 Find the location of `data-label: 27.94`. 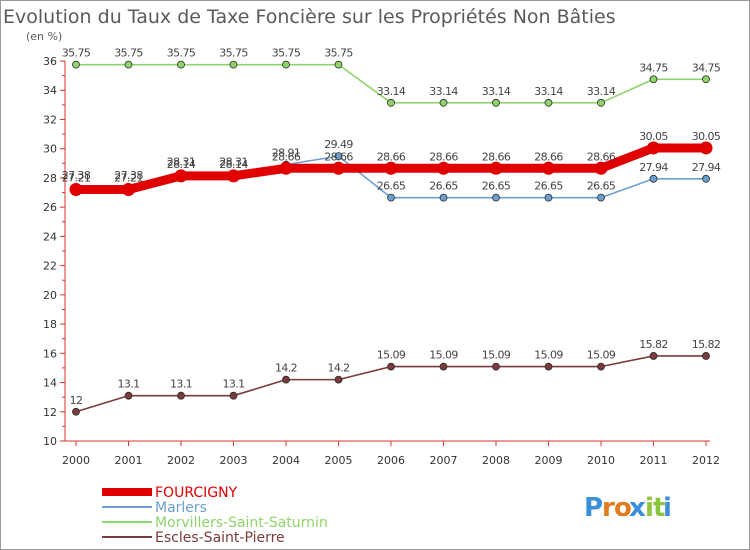

data-label: 27.94 is located at coordinates (706, 167).